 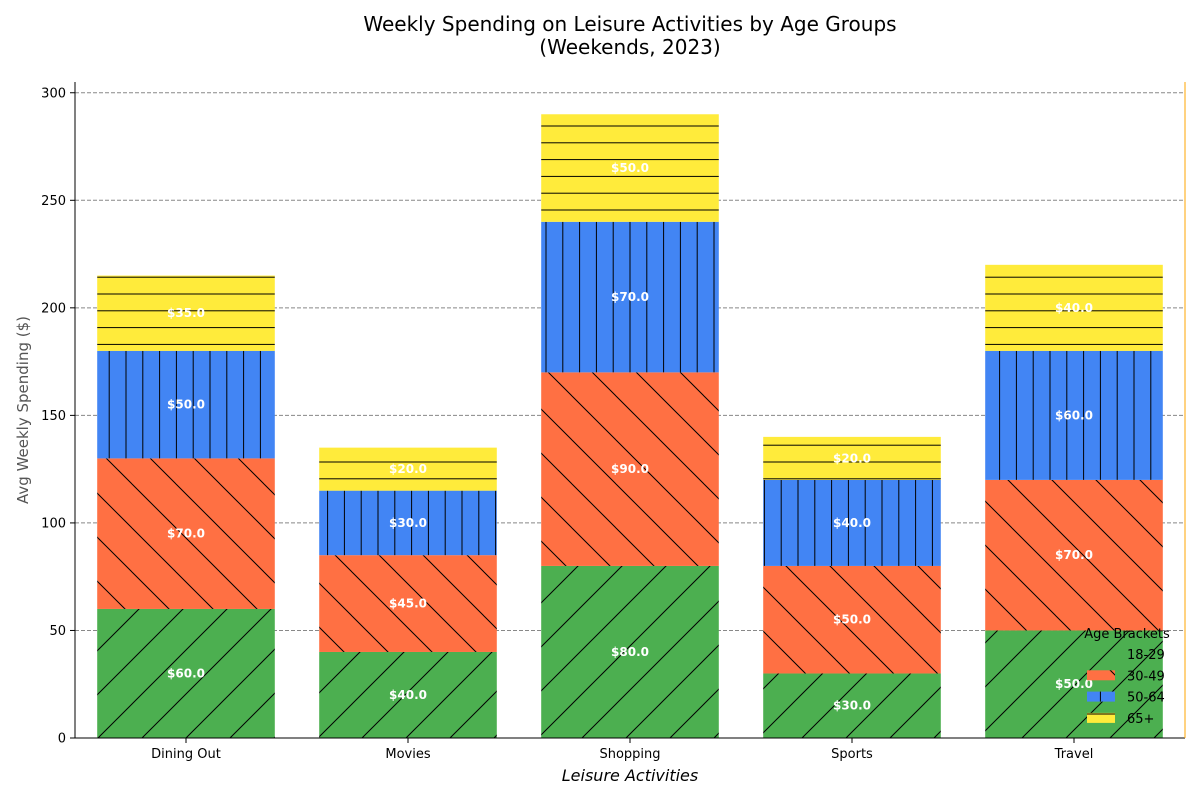 I want to click on y-tick-label: 50, so click(x=57, y=631).